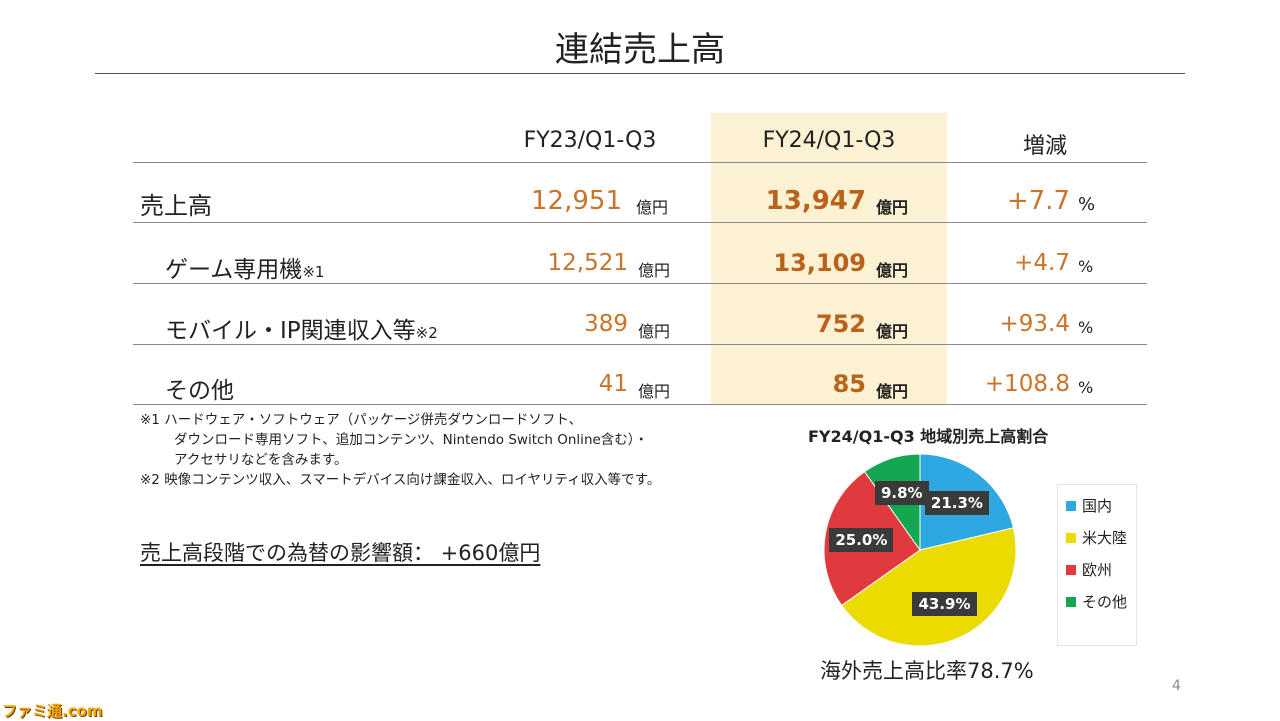 The image size is (1280, 721). I want to click on fy24-column-highlight, so click(829, 259).